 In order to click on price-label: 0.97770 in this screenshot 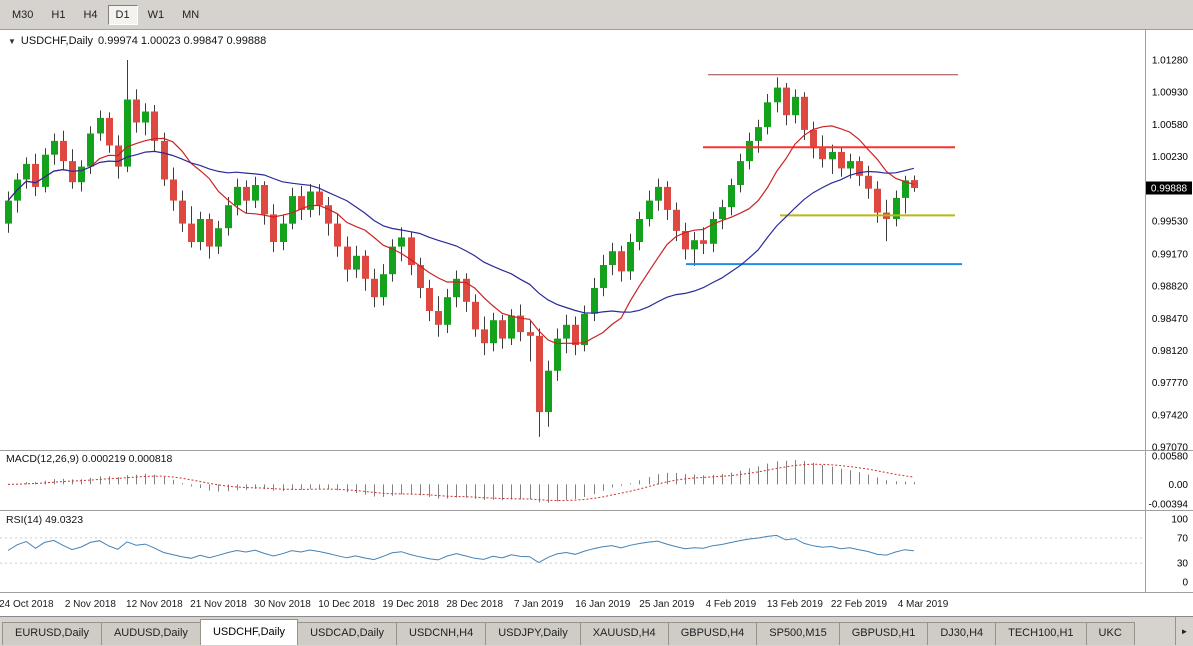, I will do `click(1170, 383)`.